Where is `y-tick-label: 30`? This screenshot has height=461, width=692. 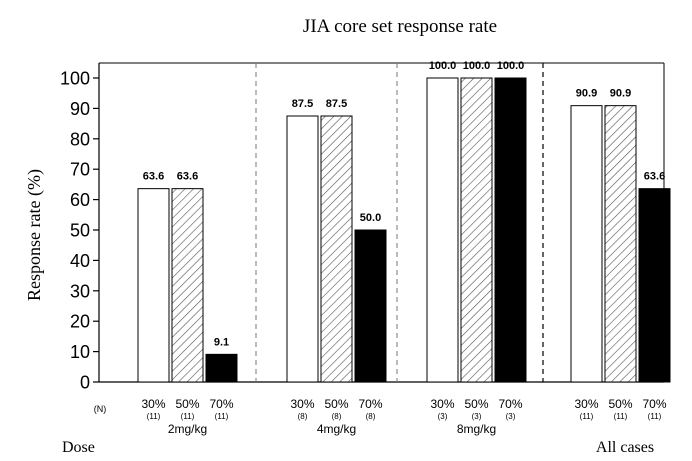 y-tick-label: 30 is located at coordinates (80, 291).